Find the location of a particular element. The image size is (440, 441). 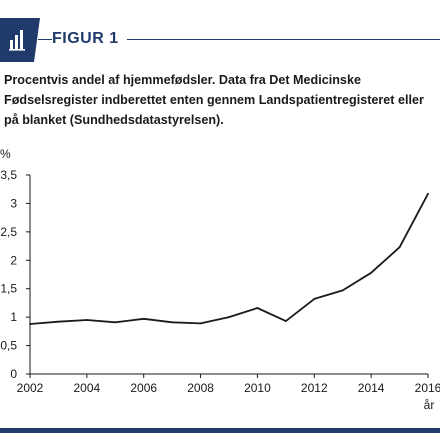

x-tick-label: 2004 is located at coordinates (87, 388).